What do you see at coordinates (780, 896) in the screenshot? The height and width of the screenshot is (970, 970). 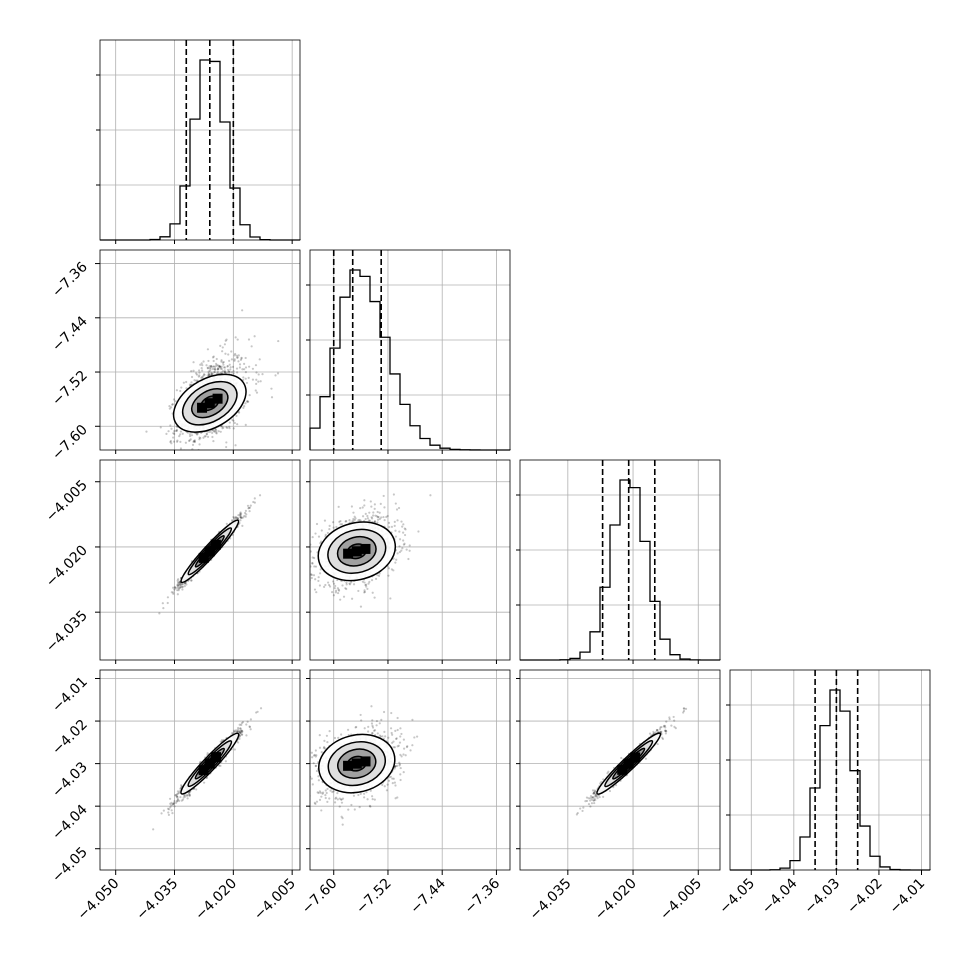 I see `x-tick-label: −4.04` at bounding box center [780, 896].